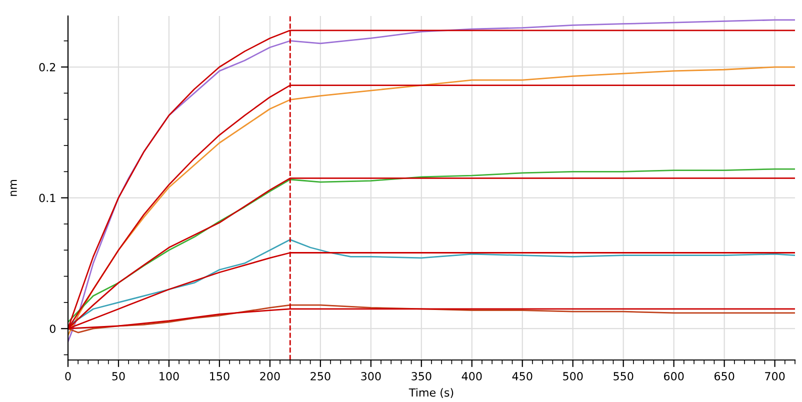  What do you see at coordinates (522, 376) in the screenshot?
I see `x-tick-label: 450` at bounding box center [522, 376].